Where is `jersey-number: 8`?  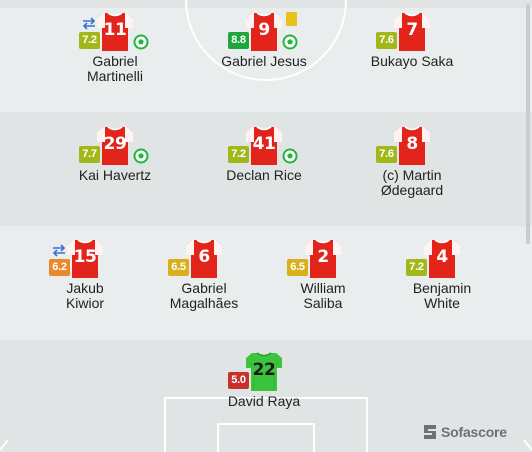
jersey-number: 8 is located at coordinates (412, 144).